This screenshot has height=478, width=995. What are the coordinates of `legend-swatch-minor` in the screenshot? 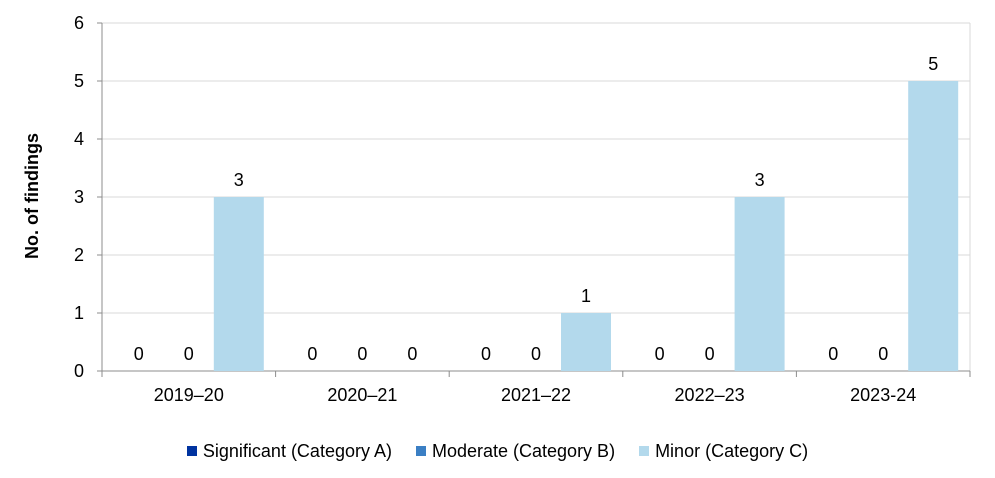 It's located at (644, 451).